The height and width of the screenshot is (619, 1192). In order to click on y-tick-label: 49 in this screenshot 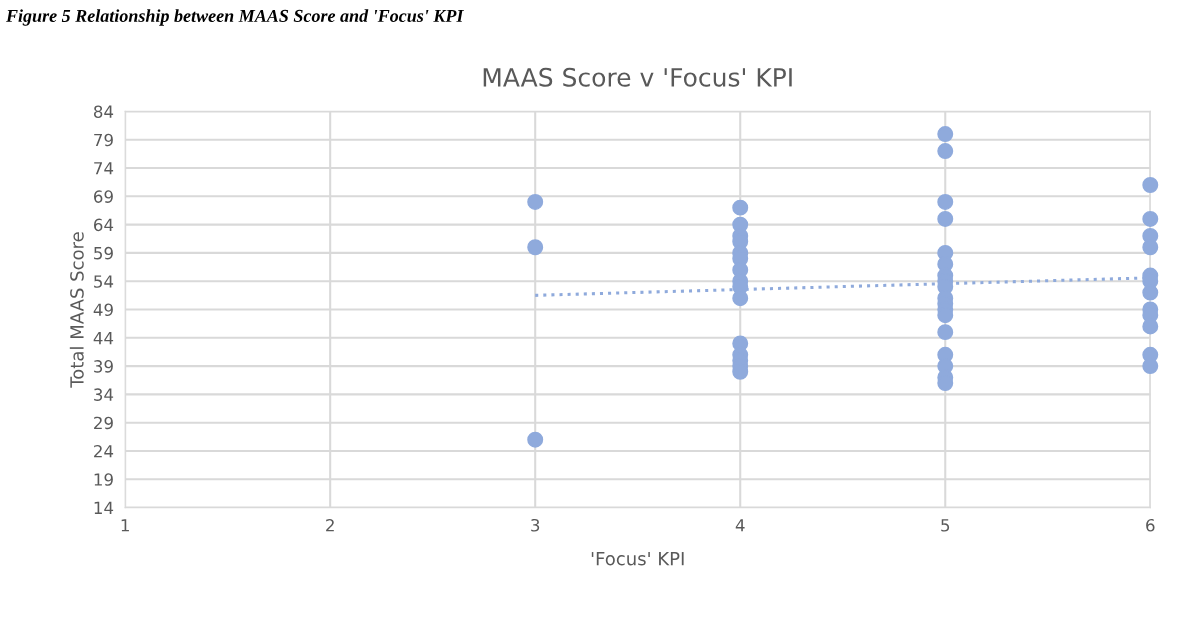, I will do `click(103, 310)`.